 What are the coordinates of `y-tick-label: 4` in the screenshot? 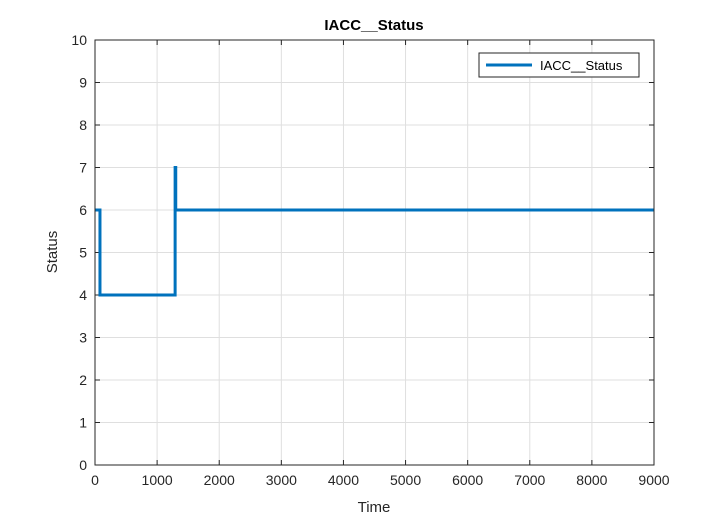 It's located at (83, 295).